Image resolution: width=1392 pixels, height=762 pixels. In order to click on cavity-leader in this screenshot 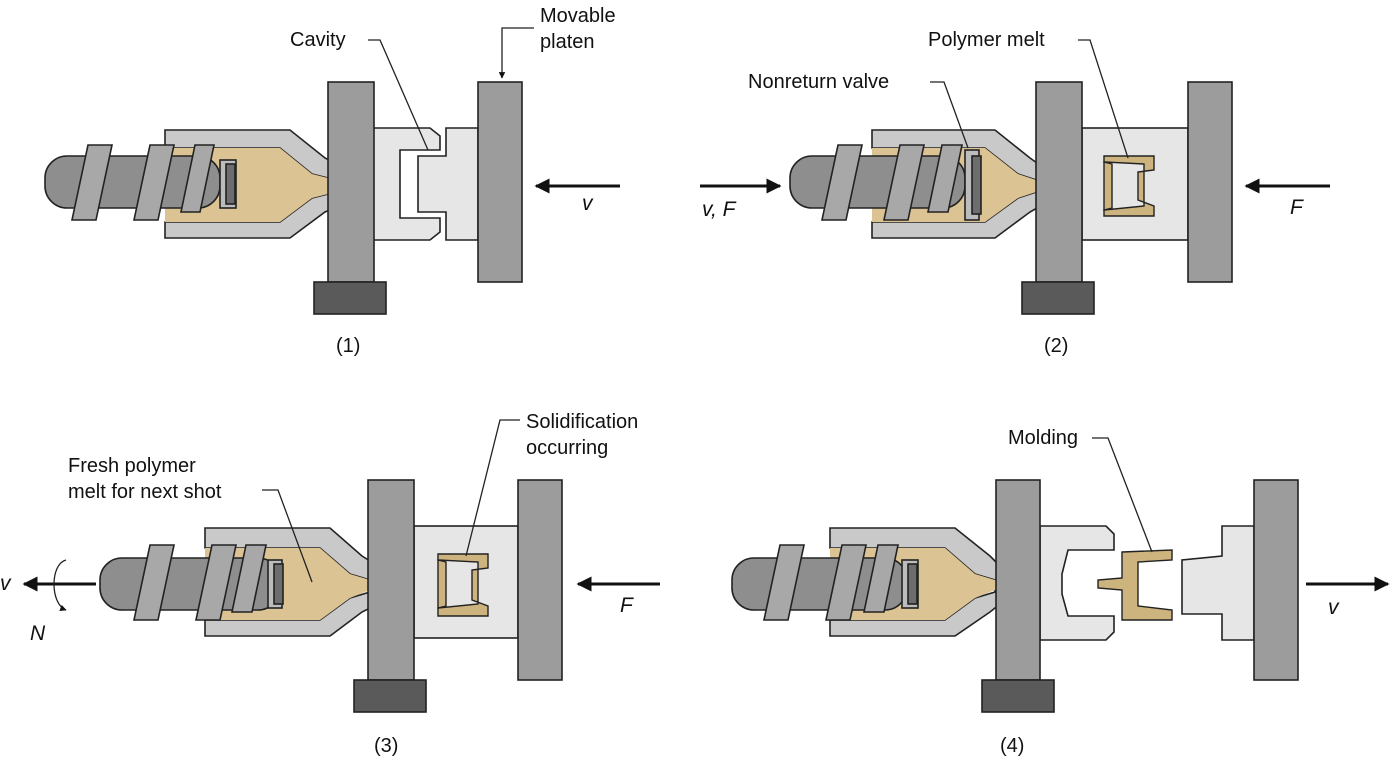, I will do `click(398, 95)`.